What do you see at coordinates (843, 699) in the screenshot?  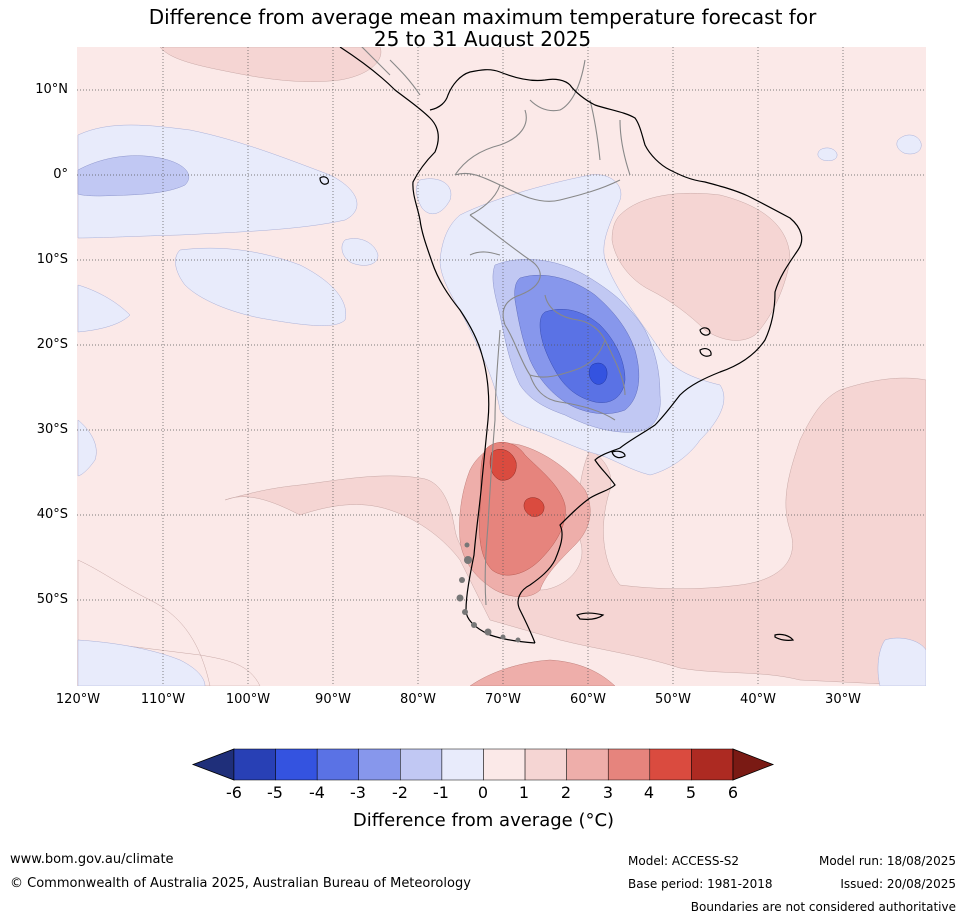 I see `lon-label-30w: 30°W` at bounding box center [843, 699].